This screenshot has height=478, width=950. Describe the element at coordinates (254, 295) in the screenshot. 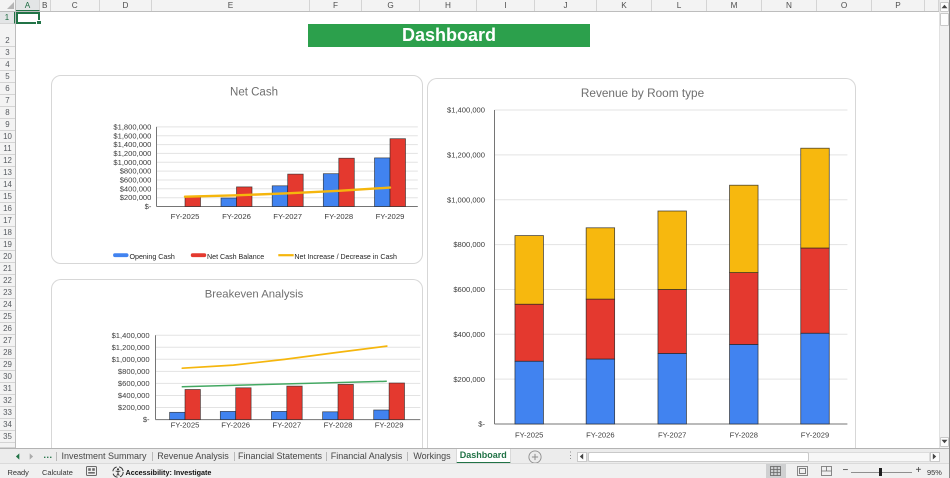

I see `svg-text: Breakeven Analysis` at that location.